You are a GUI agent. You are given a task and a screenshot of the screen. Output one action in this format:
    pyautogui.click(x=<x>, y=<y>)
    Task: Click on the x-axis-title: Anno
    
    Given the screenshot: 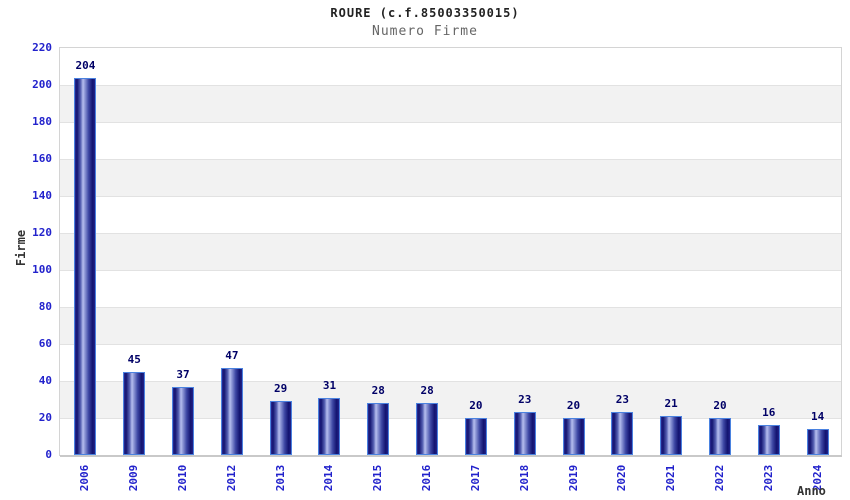 What is the action you would take?
    pyautogui.click(x=811, y=491)
    